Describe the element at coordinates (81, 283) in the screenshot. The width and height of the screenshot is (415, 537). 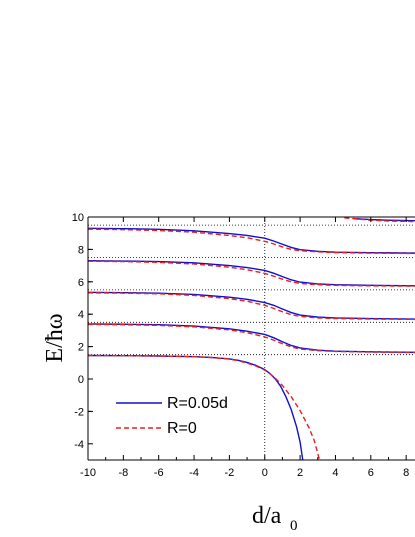
I see `y-tick-label: 6` at that location.